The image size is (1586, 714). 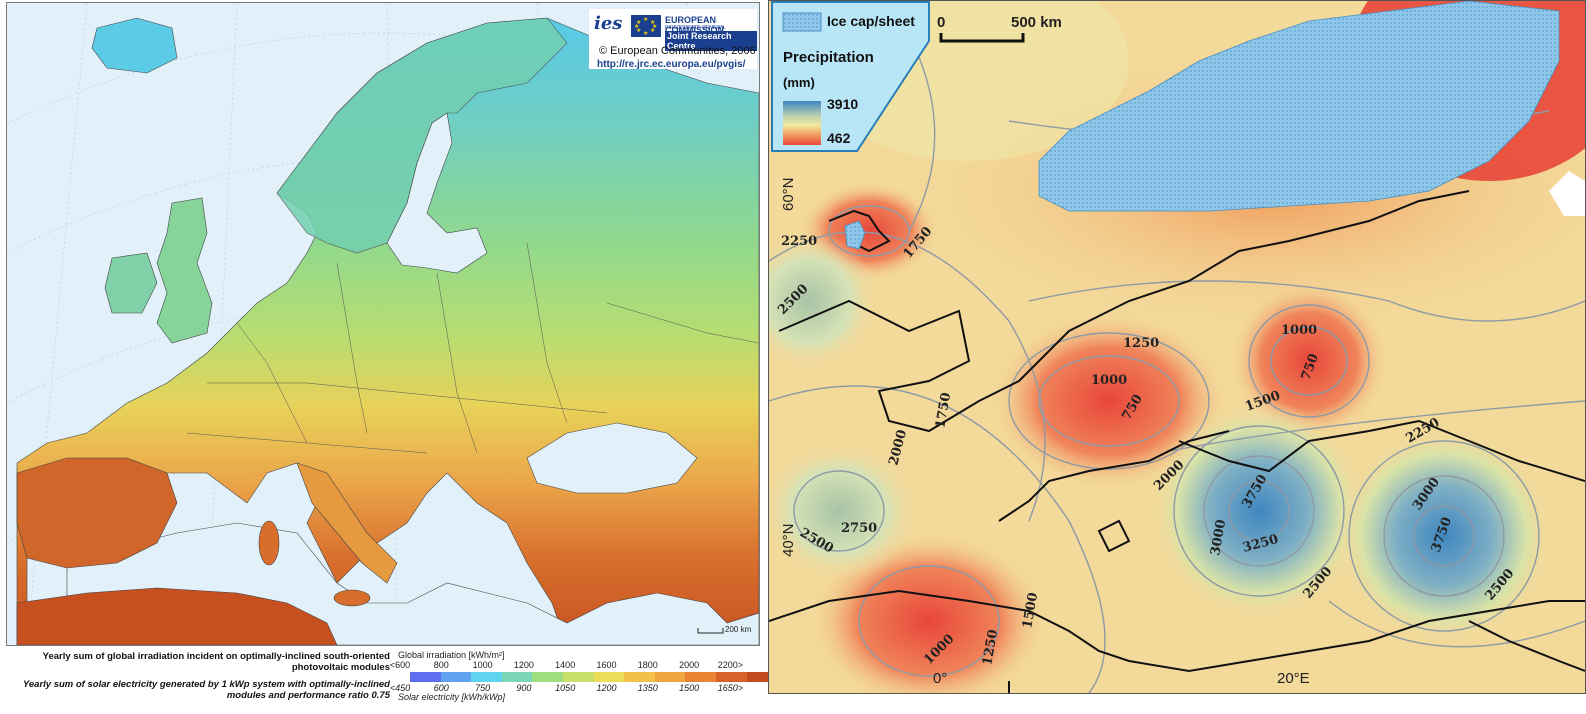 What do you see at coordinates (1030, 610) in the screenshot?
I see `contour-label: 1500` at bounding box center [1030, 610].